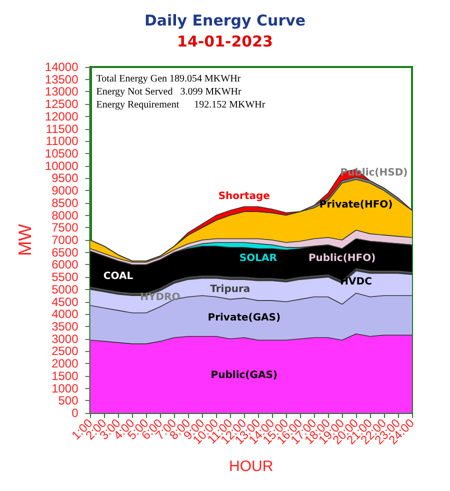  Describe the element at coordinates (356, 204) in the screenshot. I see `series-label: Private(HFO)` at that location.